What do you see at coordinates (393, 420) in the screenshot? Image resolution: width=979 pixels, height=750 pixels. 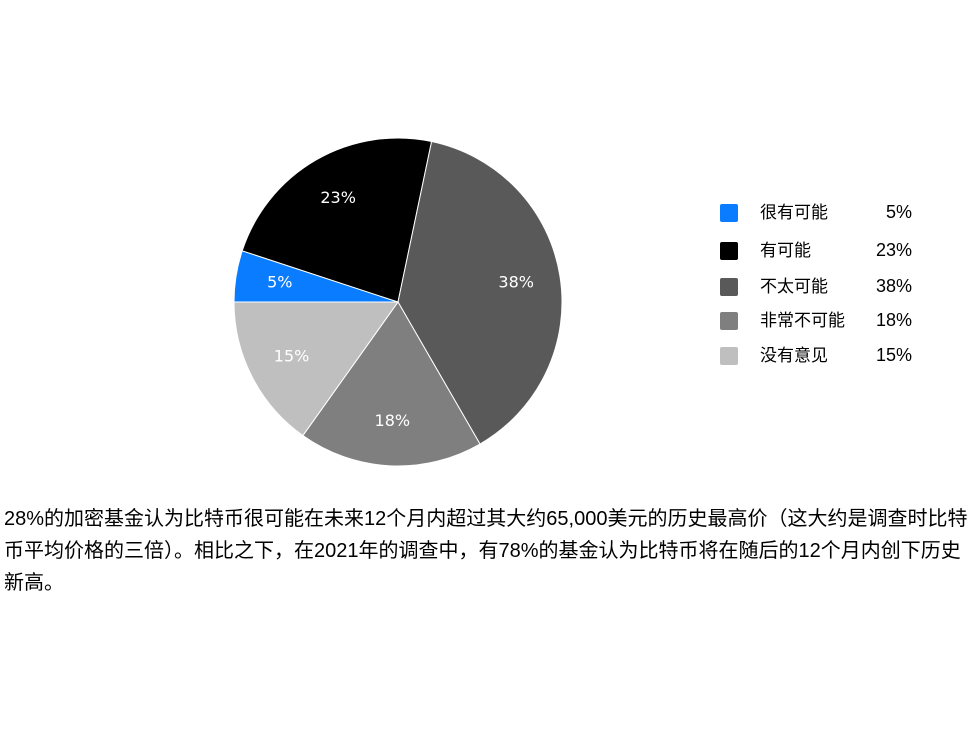 I see `data-label: 18%` at bounding box center [393, 420].